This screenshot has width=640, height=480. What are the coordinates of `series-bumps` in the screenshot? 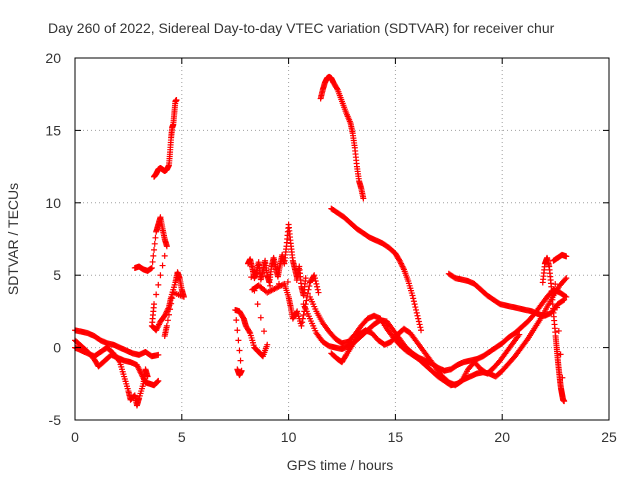 It's located at (425, 357).